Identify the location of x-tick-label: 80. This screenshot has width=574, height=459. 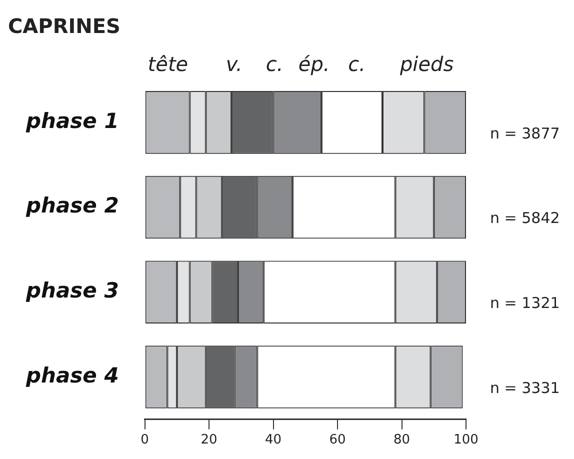
(401, 440).